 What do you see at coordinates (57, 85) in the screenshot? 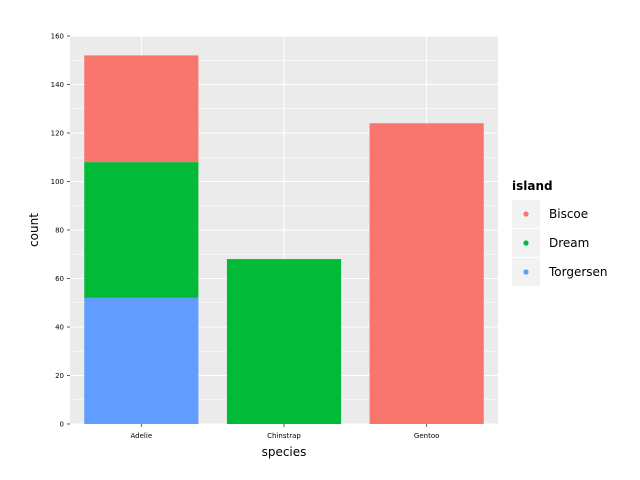
I see `y-tick-label: 140` at bounding box center [57, 85].